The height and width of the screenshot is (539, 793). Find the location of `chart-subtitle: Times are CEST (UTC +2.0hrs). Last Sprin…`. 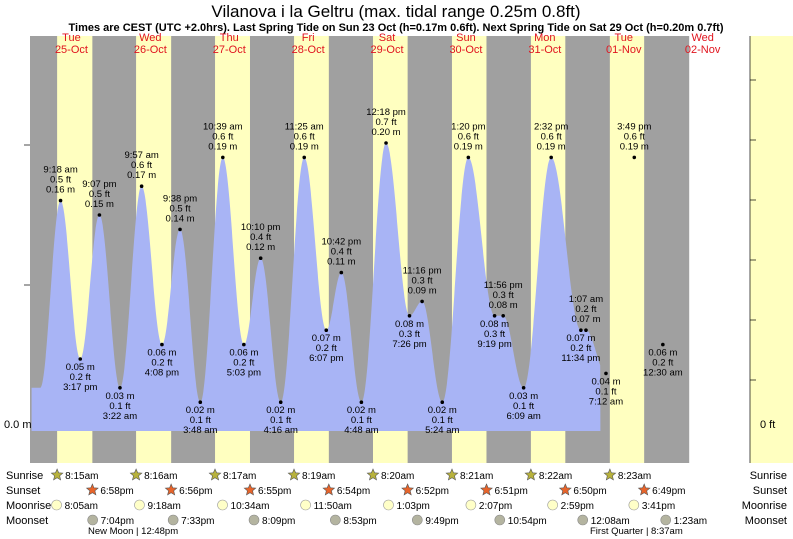

chart-subtitle: Times are CEST (UTC +2.0hrs). Last Sprin… is located at coordinates (396, 28).